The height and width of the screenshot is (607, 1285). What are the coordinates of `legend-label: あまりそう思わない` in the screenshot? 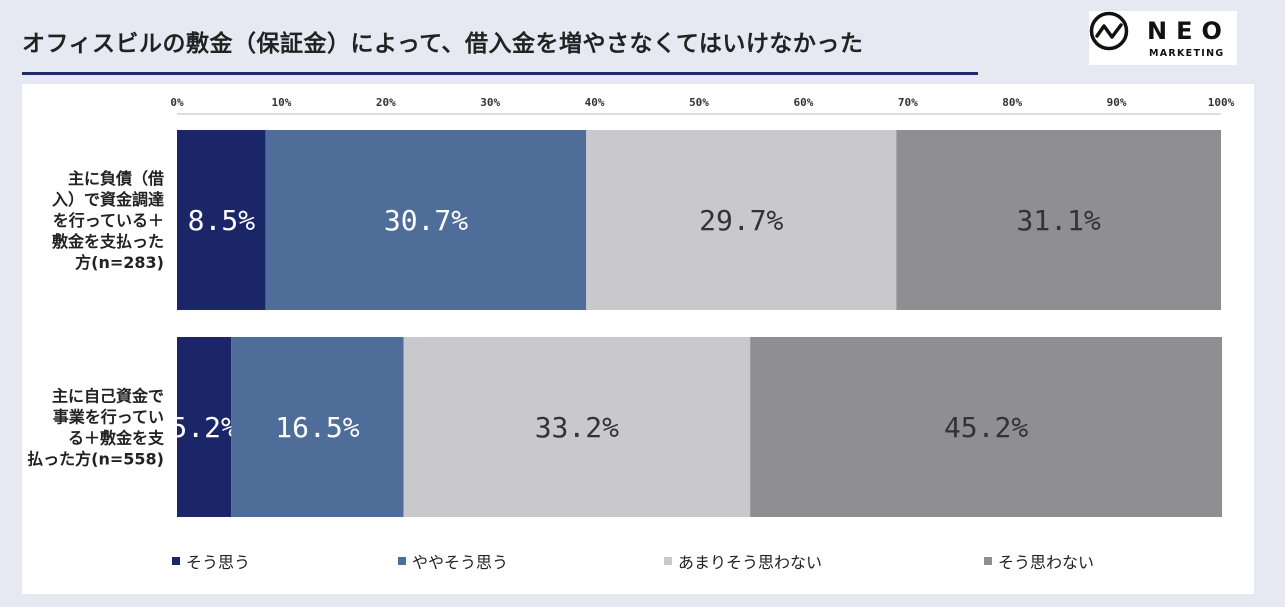 It's located at (750, 562).